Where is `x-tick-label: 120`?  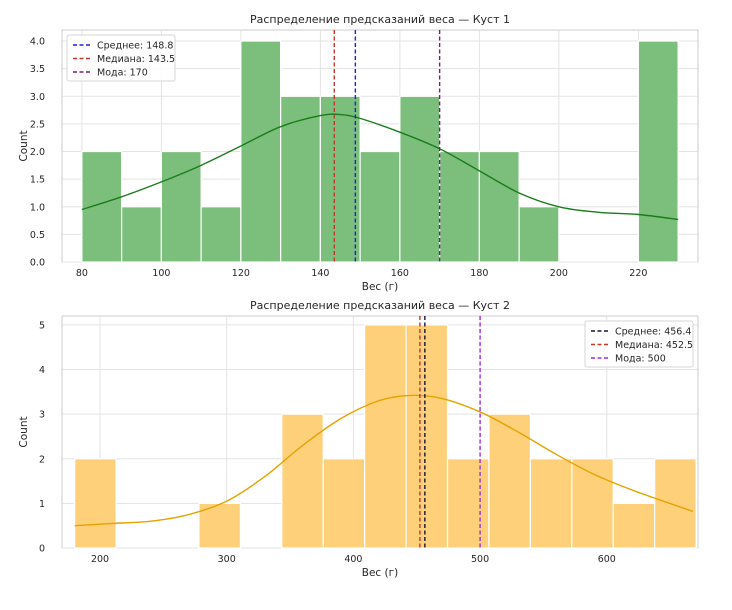 x-tick-label: 120 is located at coordinates (241, 273).